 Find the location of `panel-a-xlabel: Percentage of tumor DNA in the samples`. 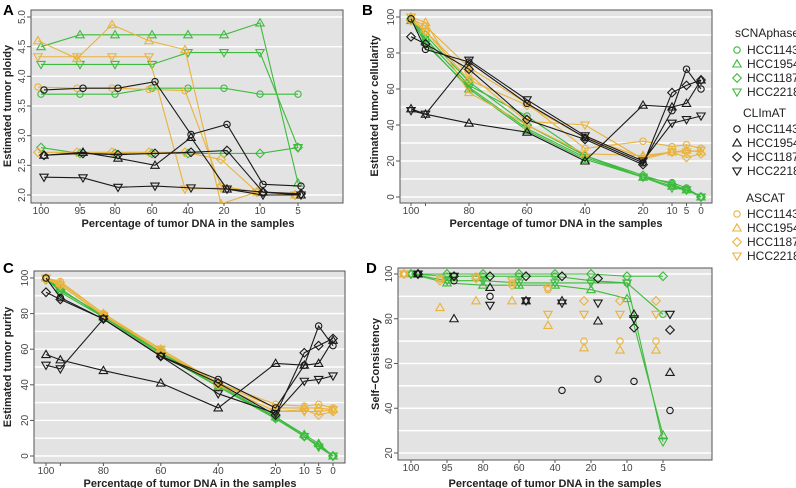

panel-a-xlabel: Percentage of tumor DNA in the samples is located at coordinates (188, 224).